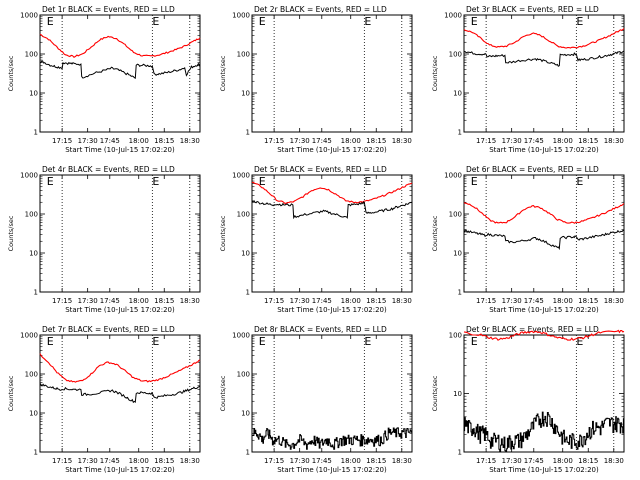  I want to click on panel-title: Det 7r BLACK = Events, RED = LLD, so click(108, 329).